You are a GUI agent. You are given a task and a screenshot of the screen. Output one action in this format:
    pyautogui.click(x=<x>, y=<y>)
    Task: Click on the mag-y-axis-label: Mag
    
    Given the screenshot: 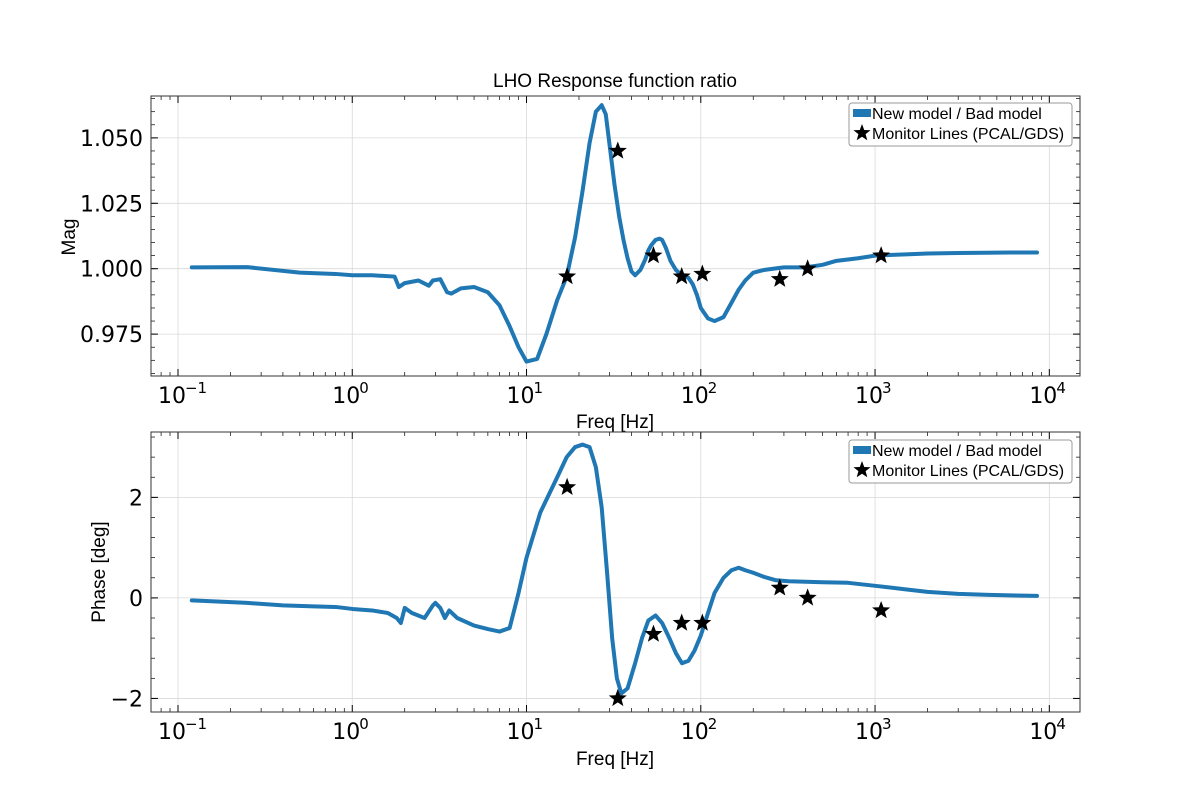 What is the action you would take?
    pyautogui.click(x=69, y=237)
    